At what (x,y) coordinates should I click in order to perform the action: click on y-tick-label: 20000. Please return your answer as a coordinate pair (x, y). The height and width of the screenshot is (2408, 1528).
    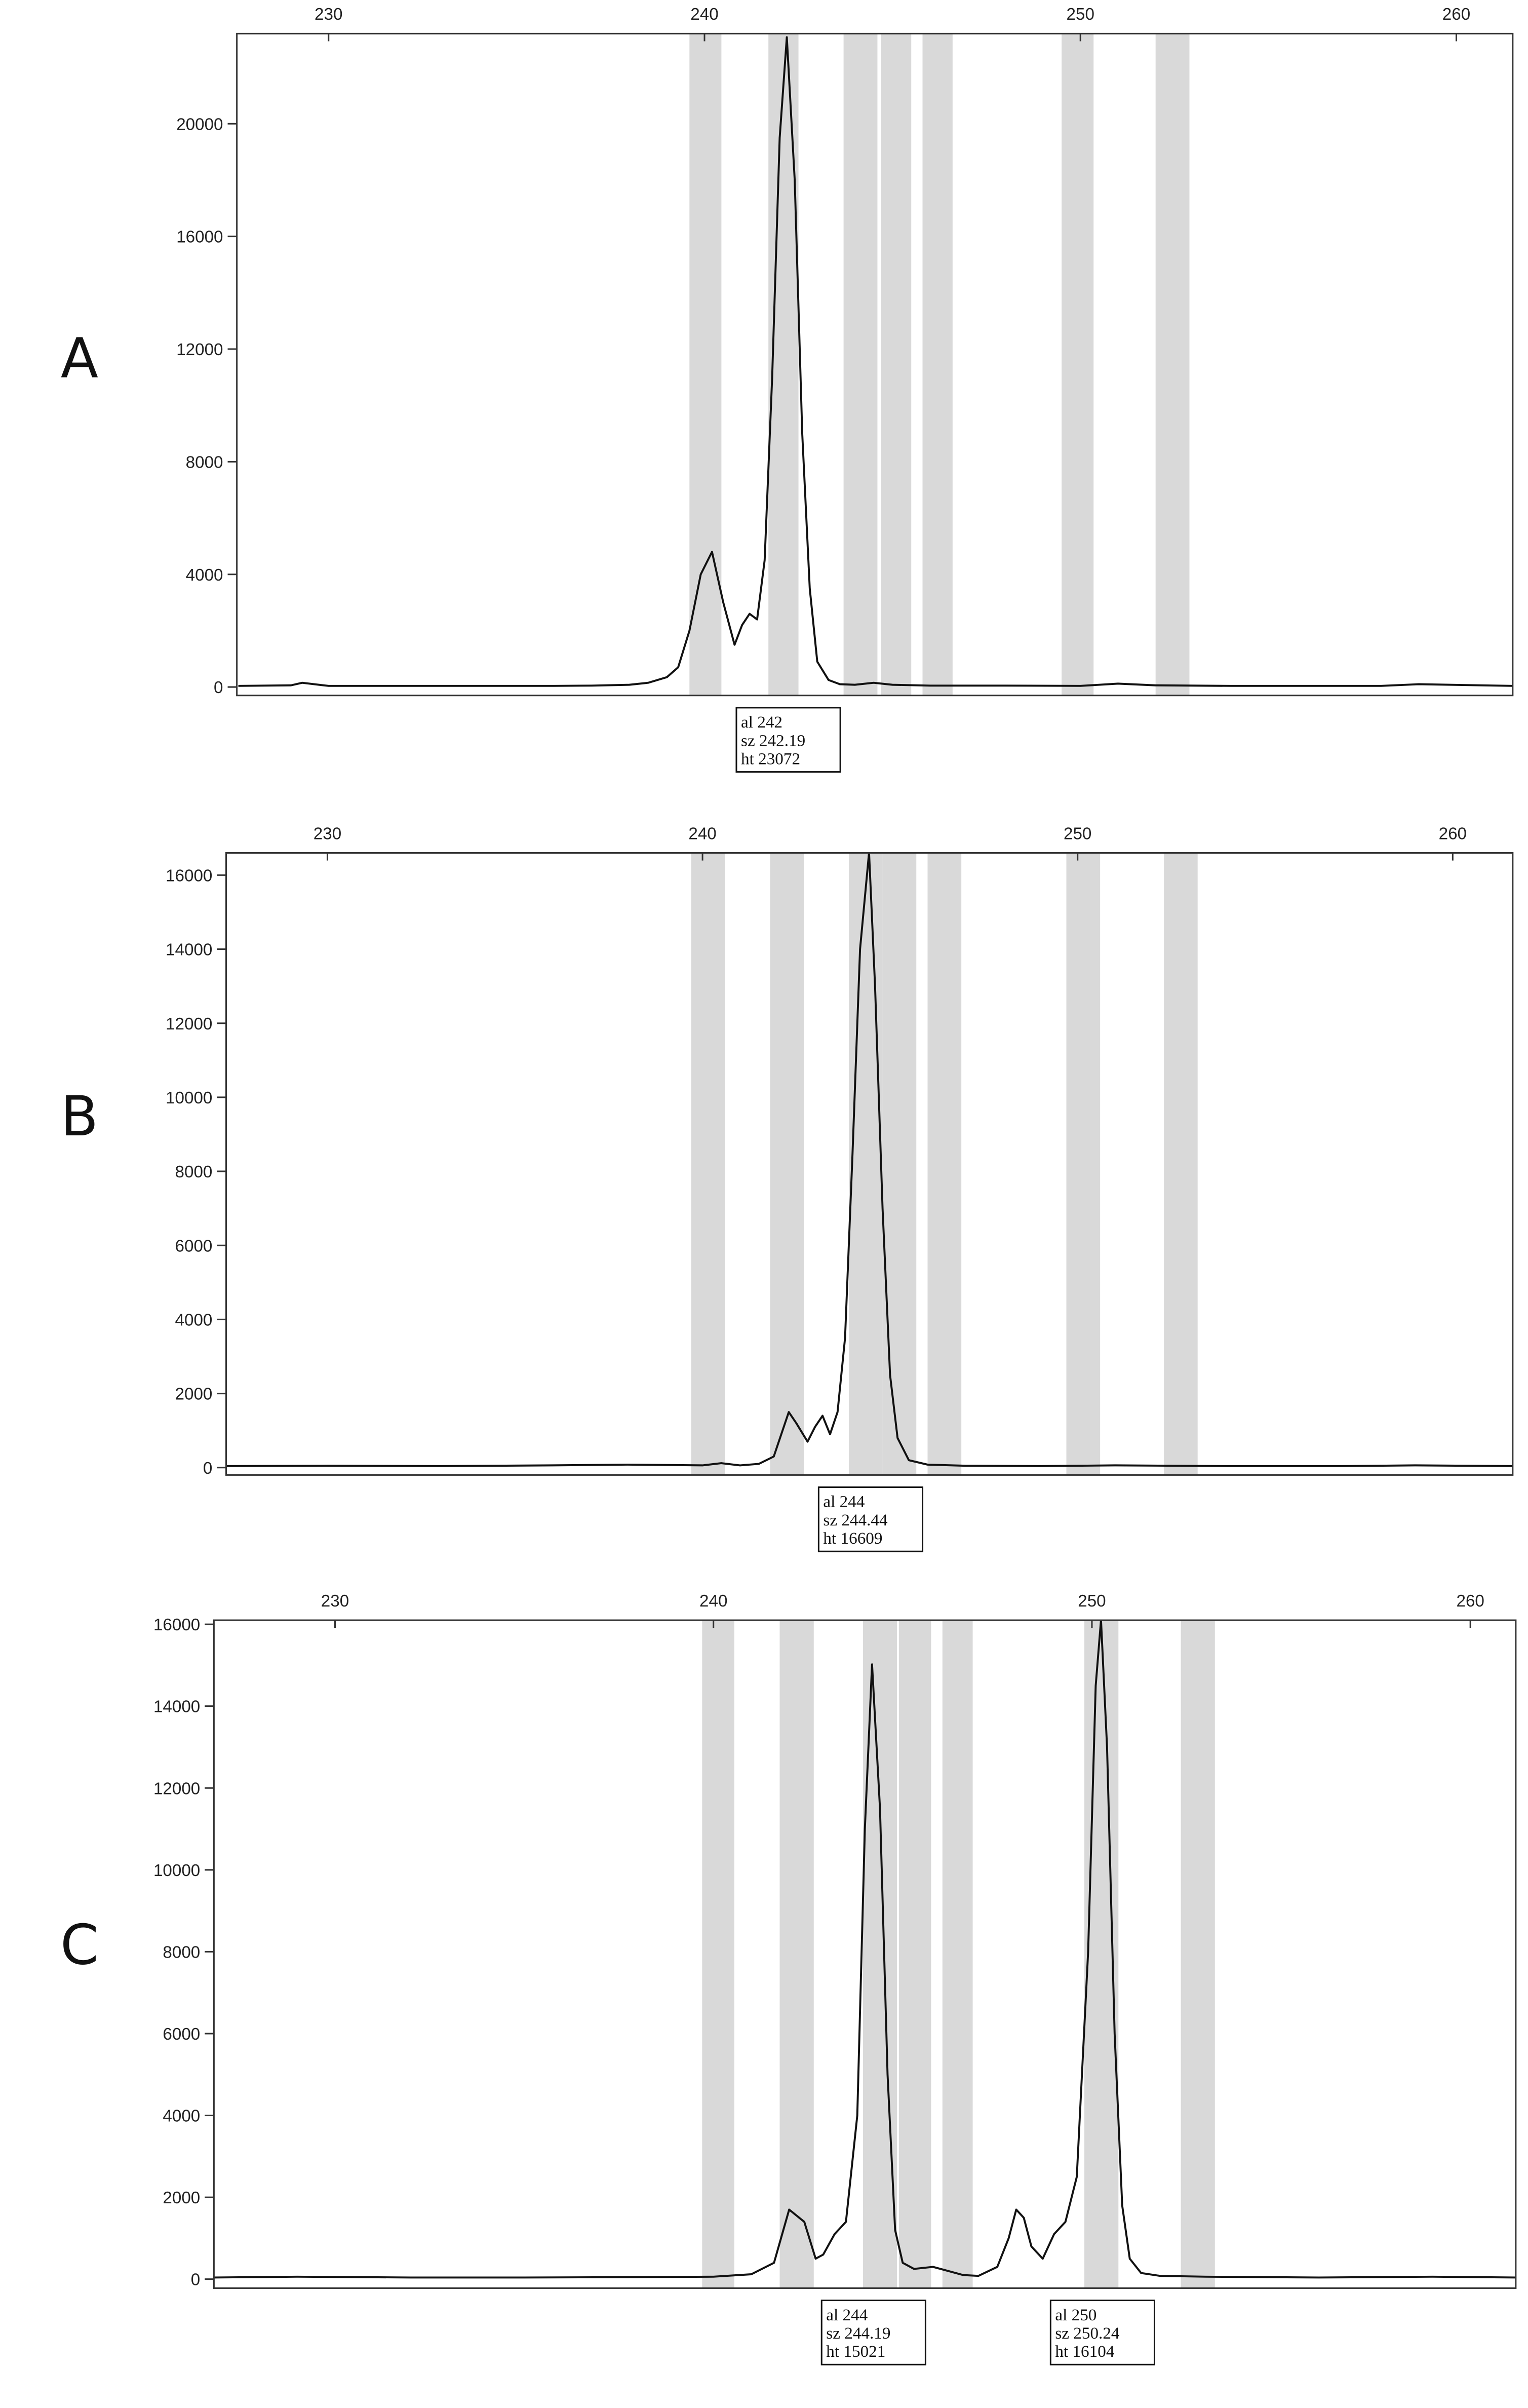
    Looking at the image, I should click on (199, 124).